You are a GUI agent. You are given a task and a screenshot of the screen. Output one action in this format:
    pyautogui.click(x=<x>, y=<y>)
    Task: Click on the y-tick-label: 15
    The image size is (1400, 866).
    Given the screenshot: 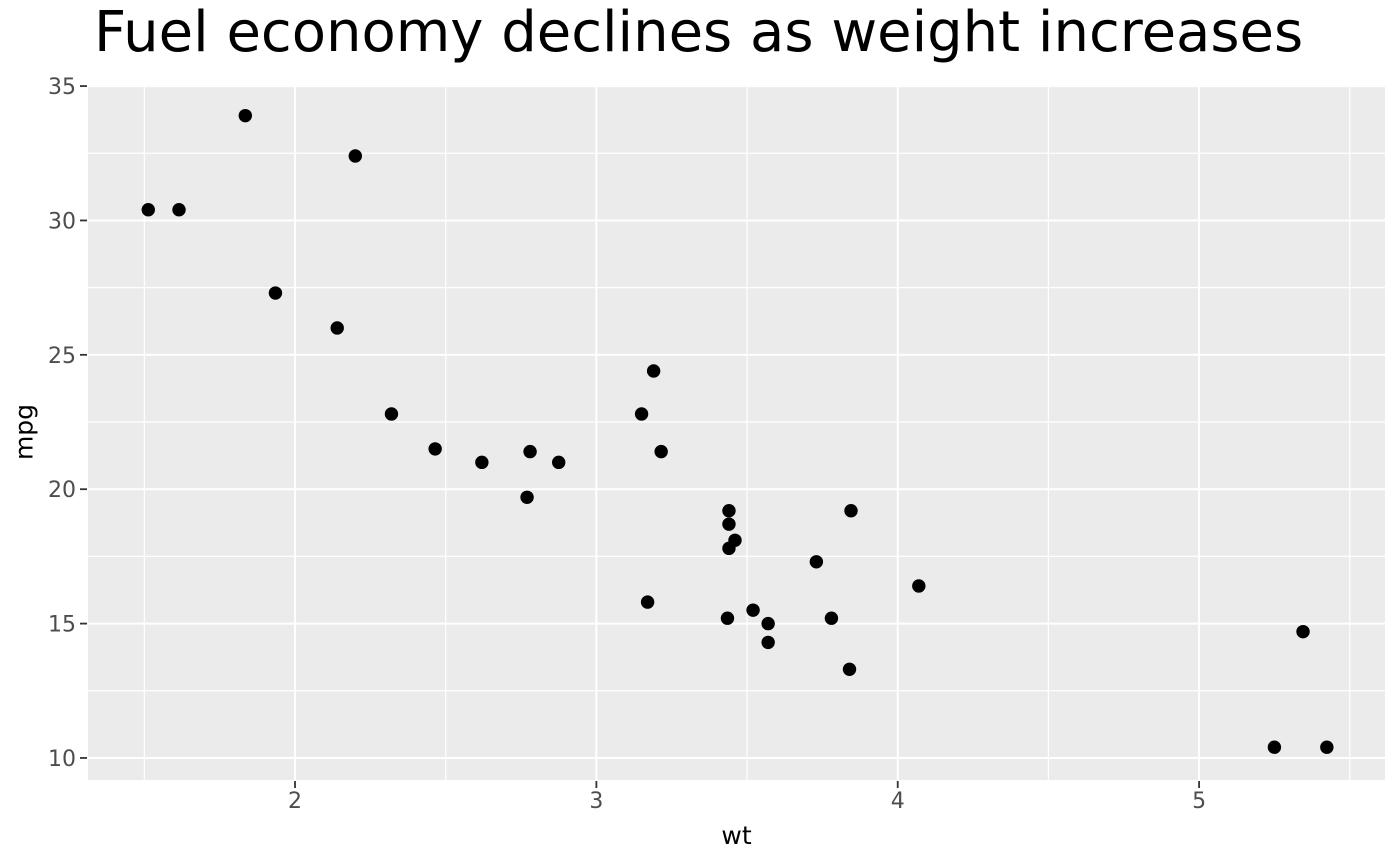 What is the action you would take?
    pyautogui.click(x=62, y=625)
    